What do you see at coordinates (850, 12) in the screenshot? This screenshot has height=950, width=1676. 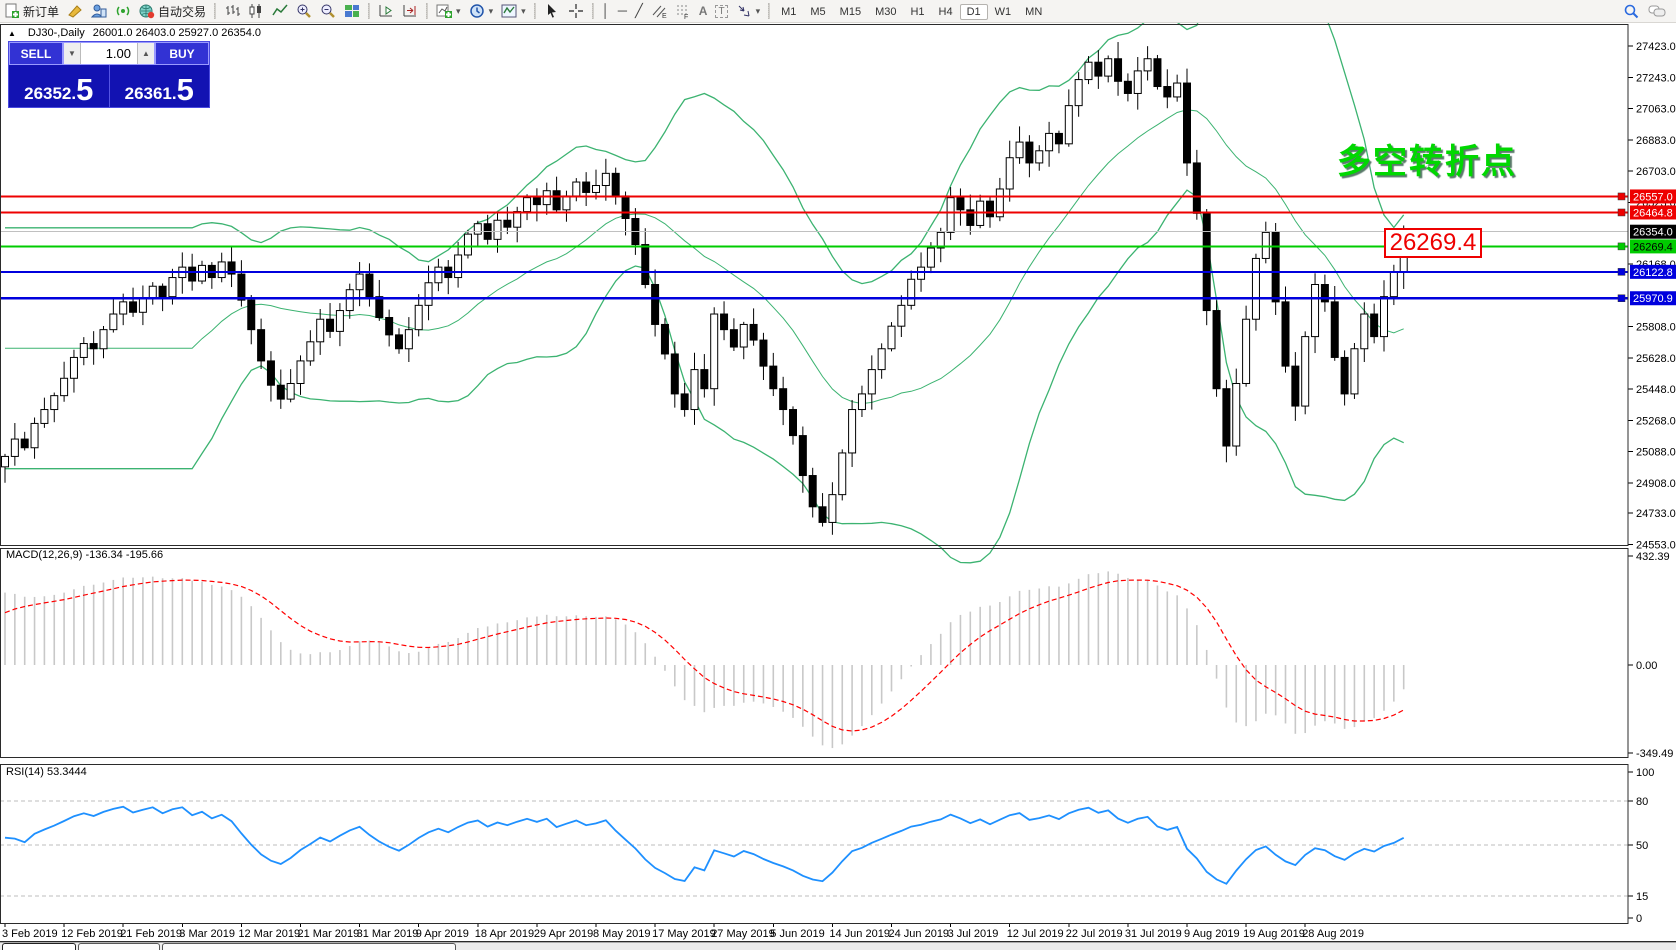 I see `timeframe-button-M15: M15` at bounding box center [850, 12].